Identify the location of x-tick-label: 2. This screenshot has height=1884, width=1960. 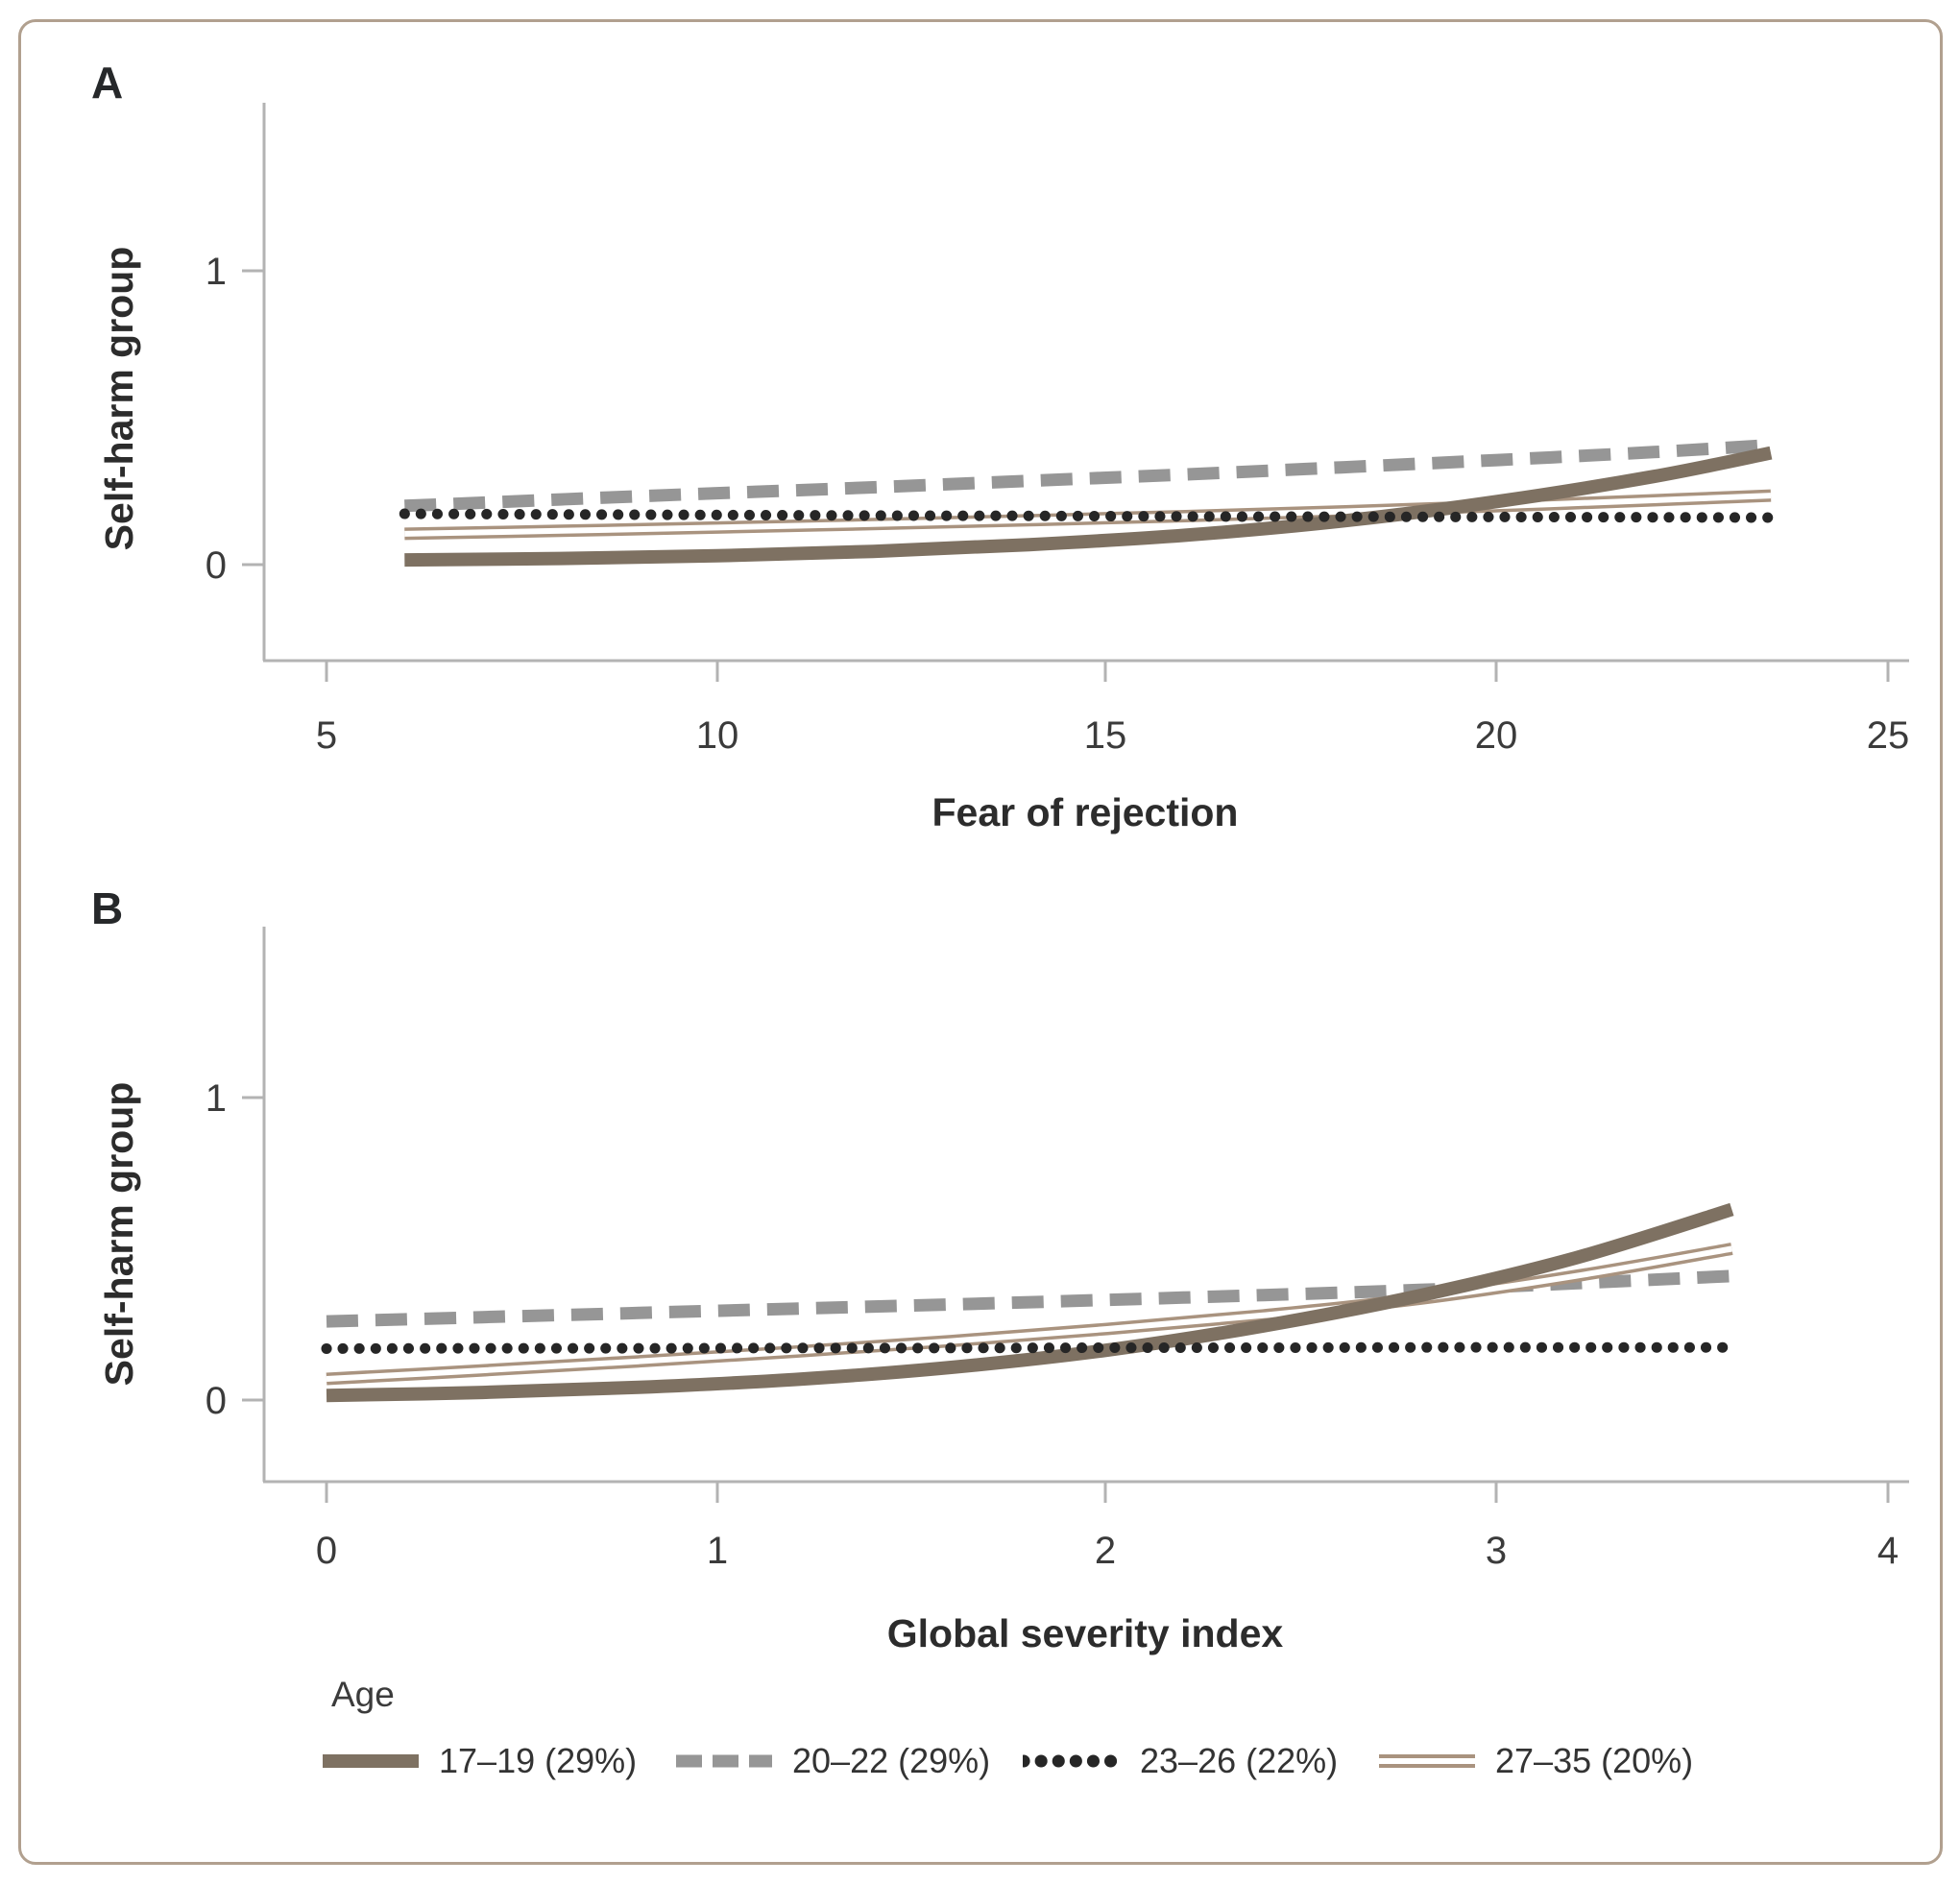
(1105, 1551).